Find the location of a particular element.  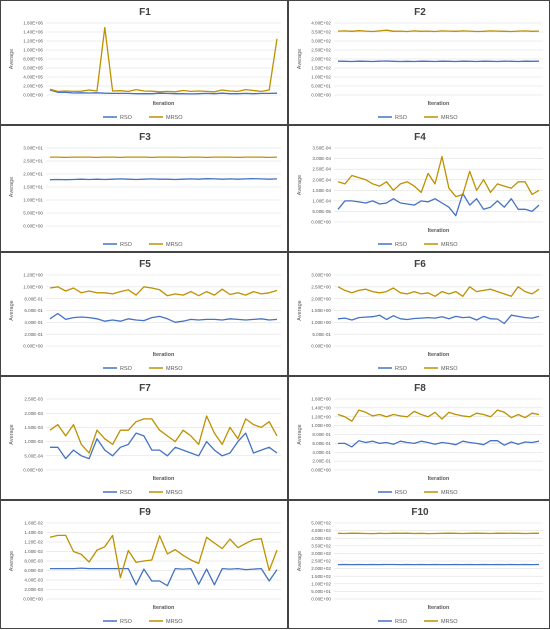

y-tick-label: 3.00E-04 is located at coordinates (321, 158).